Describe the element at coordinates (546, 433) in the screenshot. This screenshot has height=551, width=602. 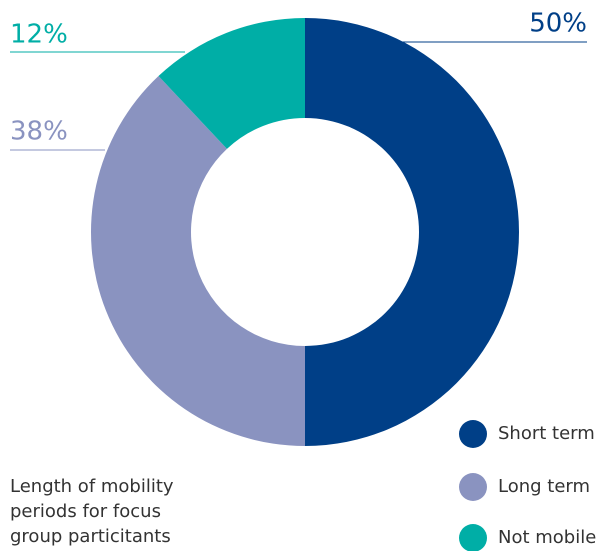
I see `legend-label: Short term` at that location.